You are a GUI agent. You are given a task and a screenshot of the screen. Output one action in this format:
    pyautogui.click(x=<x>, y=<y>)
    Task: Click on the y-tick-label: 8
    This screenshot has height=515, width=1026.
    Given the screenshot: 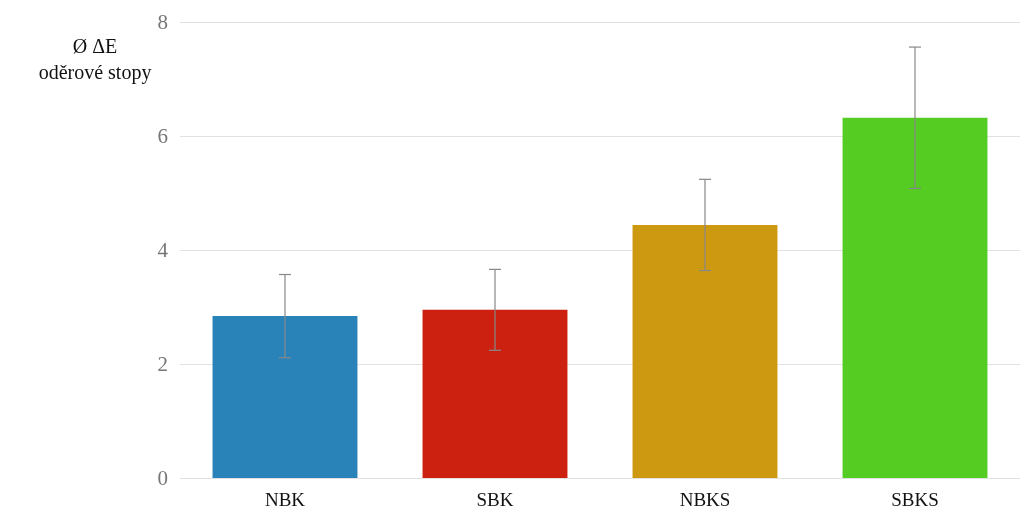 What is the action you would take?
    pyautogui.click(x=162, y=22)
    